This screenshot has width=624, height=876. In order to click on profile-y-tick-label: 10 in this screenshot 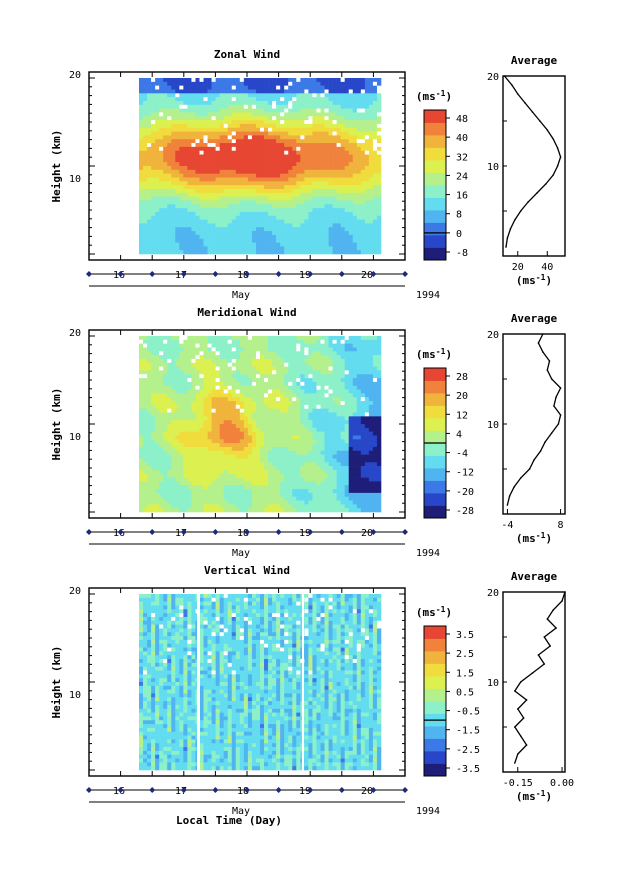, I will do `click(493, 167)`.